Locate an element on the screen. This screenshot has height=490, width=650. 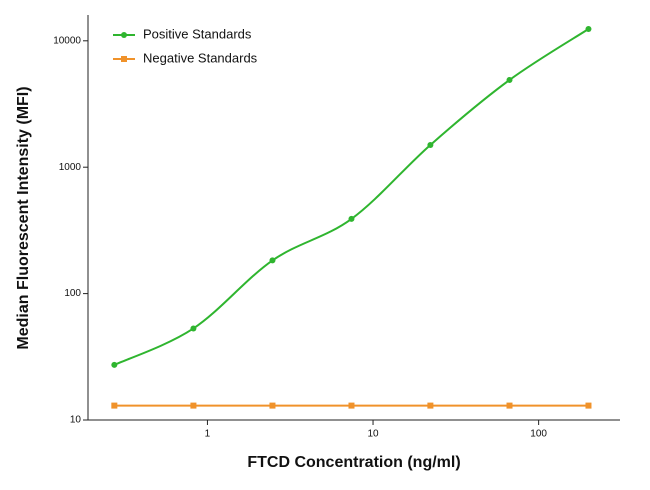
x-tick-label: 1 is located at coordinates (208, 434).